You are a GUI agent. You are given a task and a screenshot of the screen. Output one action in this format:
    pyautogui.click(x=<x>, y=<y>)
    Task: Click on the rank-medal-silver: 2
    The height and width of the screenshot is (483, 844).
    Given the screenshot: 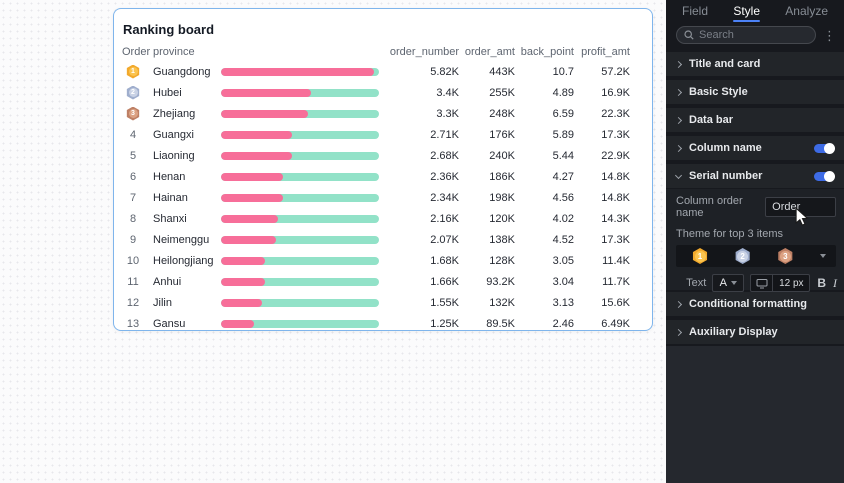 What is the action you would take?
    pyautogui.click(x=742, y=256)
    